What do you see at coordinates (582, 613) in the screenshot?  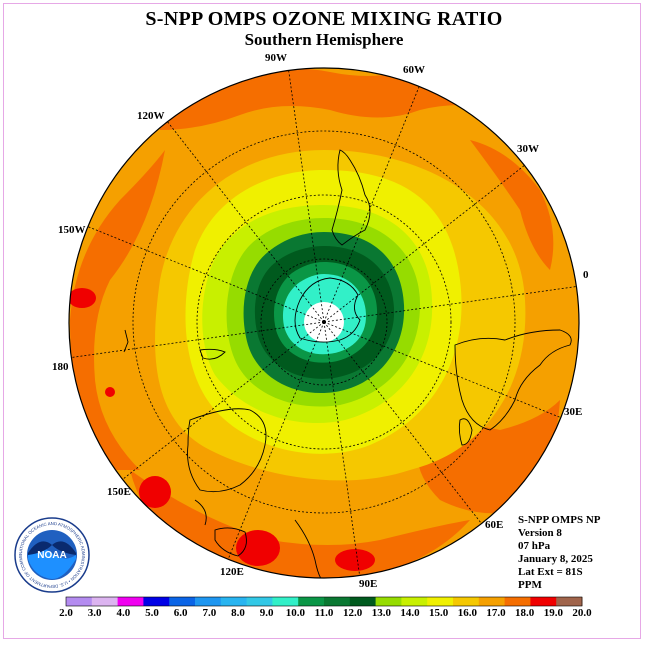 I see `colorbar-tick-label: 20.0` at bounding box center [582, 613].